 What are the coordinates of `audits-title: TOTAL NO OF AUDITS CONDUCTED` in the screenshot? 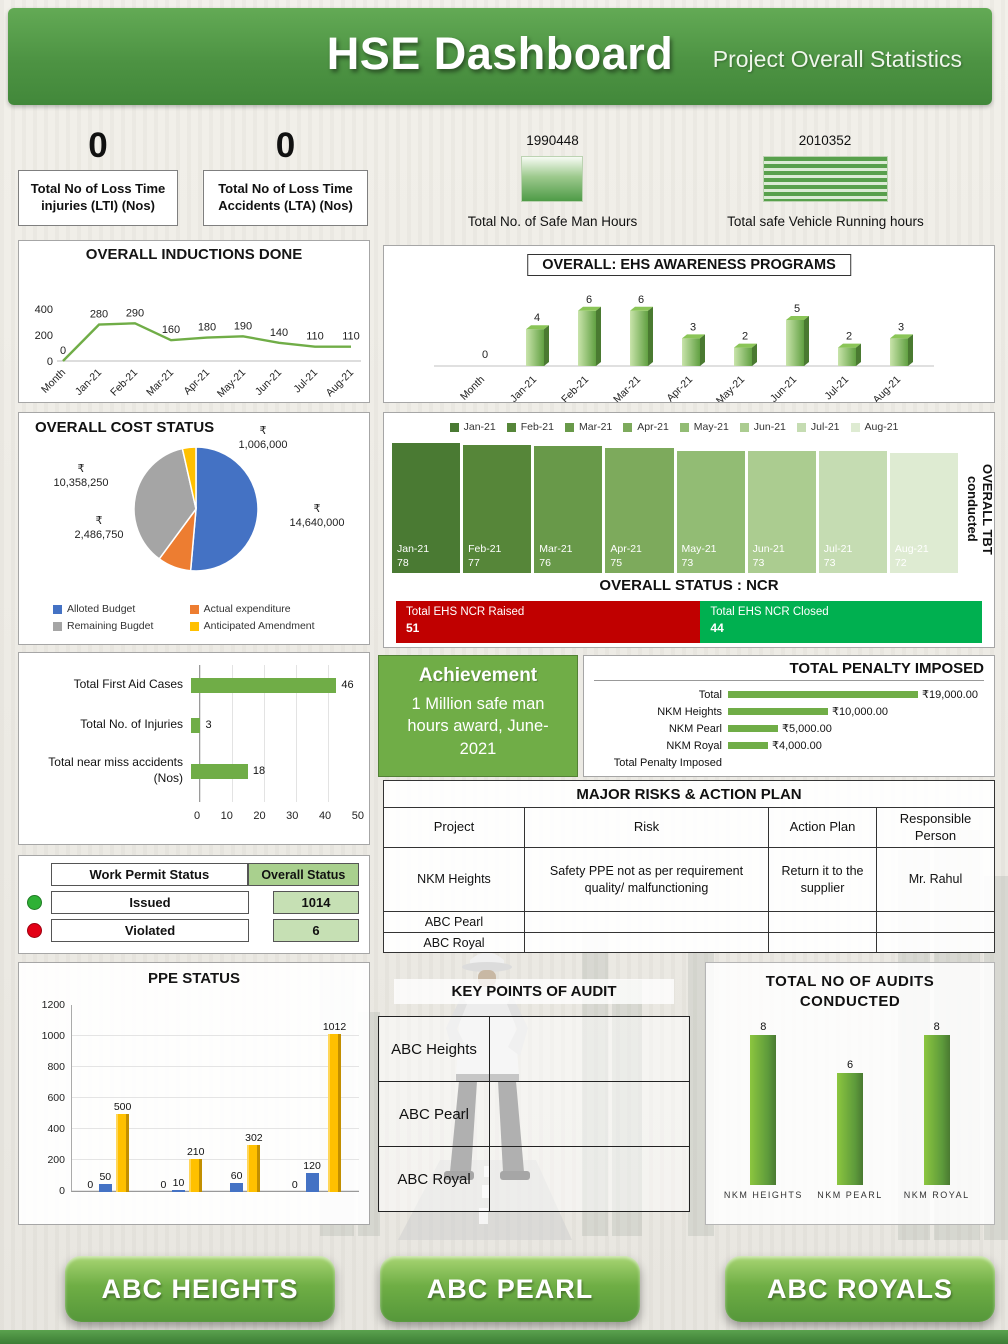 It's located at (850, 991).